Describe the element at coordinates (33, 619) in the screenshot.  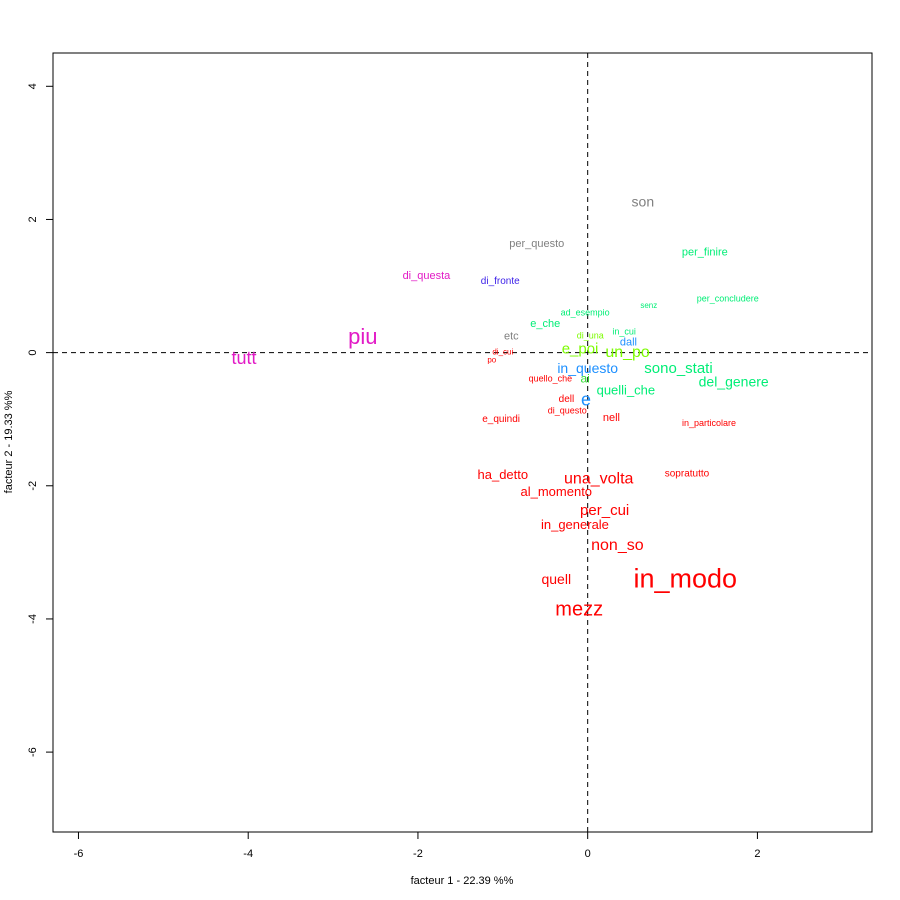
I see `y-tick-label: -4` at that location.